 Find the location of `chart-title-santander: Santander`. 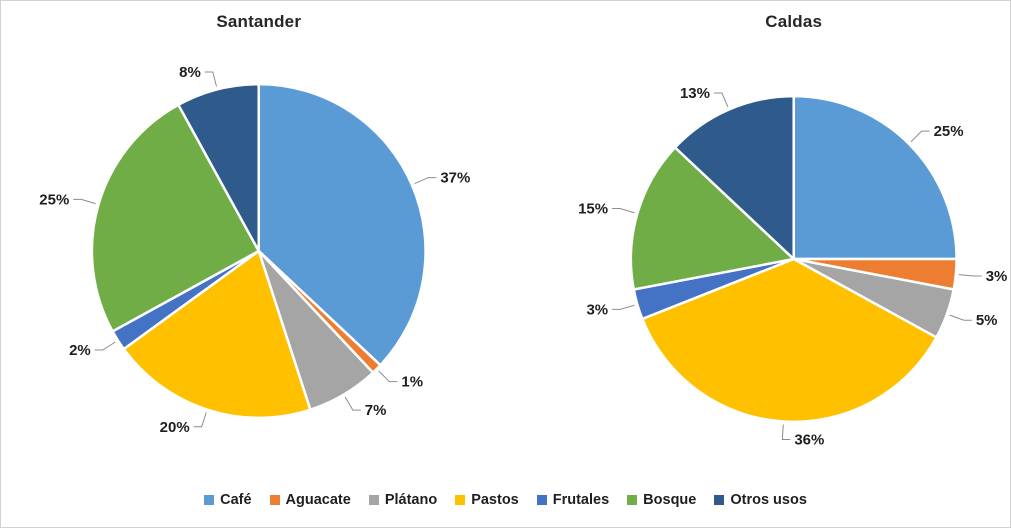

chart-title-santander: Santander is located at coordinates (258, 21).